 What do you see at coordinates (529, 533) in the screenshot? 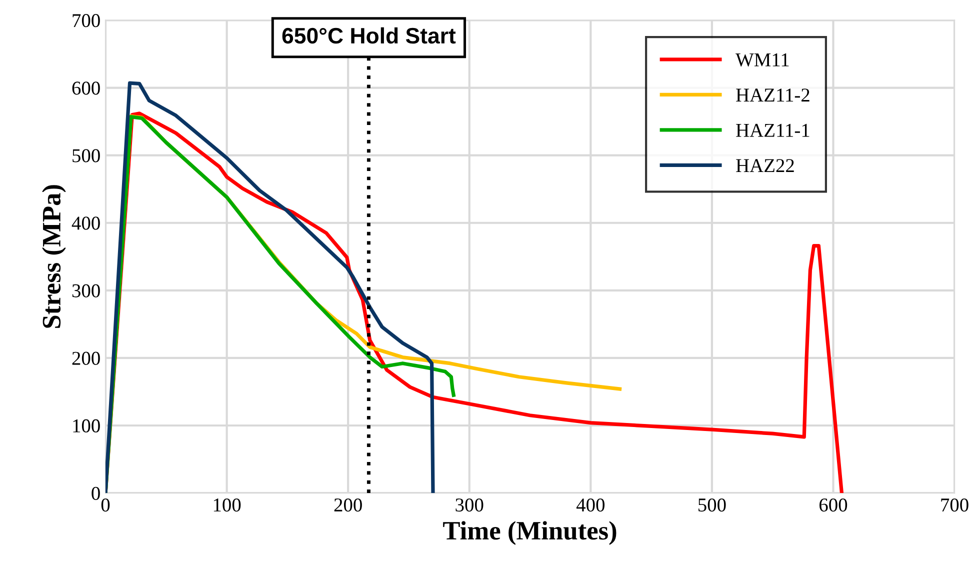
I see `x-axis-title: Time (Minutes)` at bounding box center [529, 533].